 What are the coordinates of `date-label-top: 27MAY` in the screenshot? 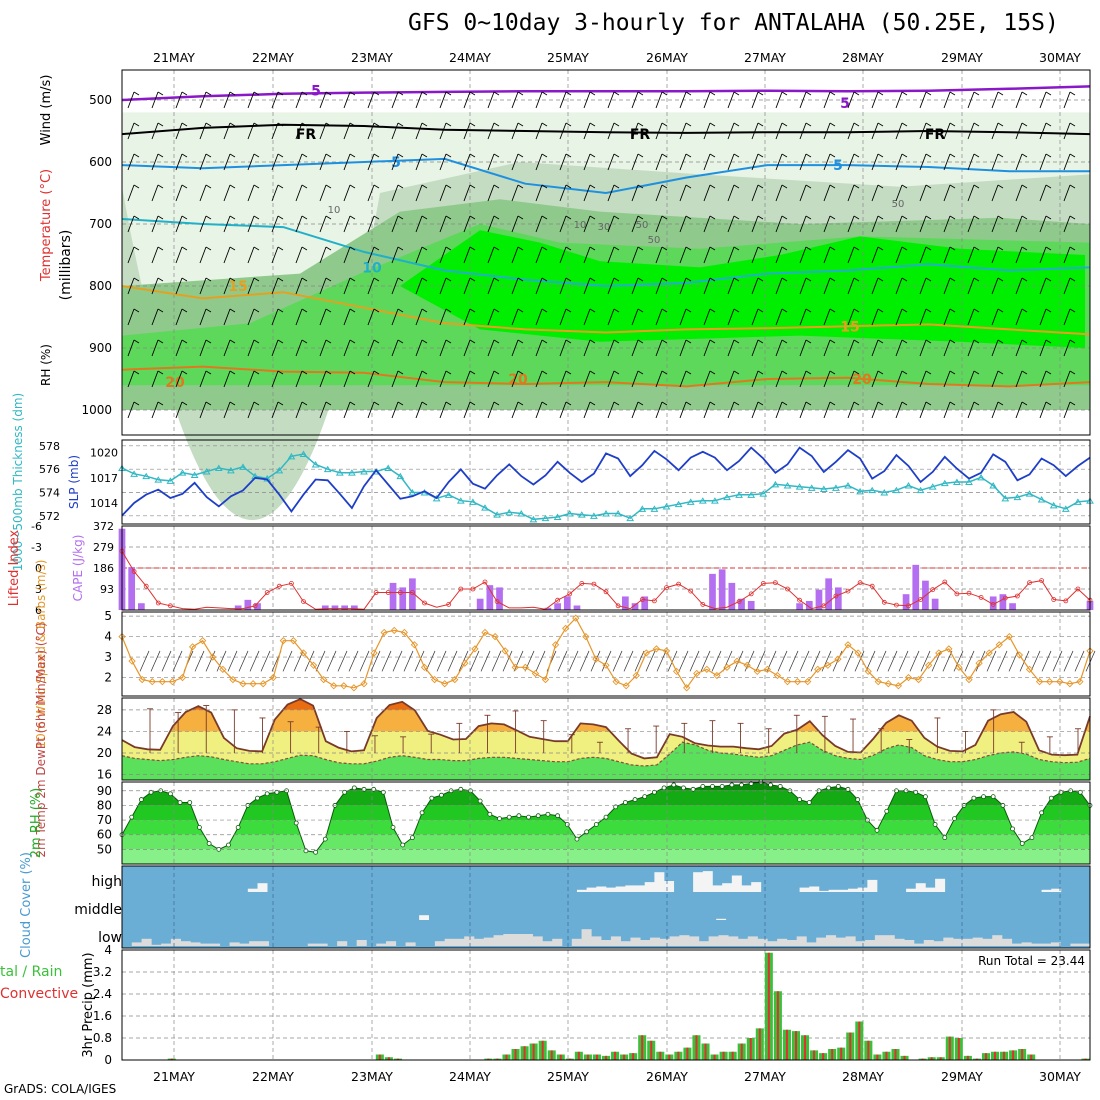 It's located at (765, 57).